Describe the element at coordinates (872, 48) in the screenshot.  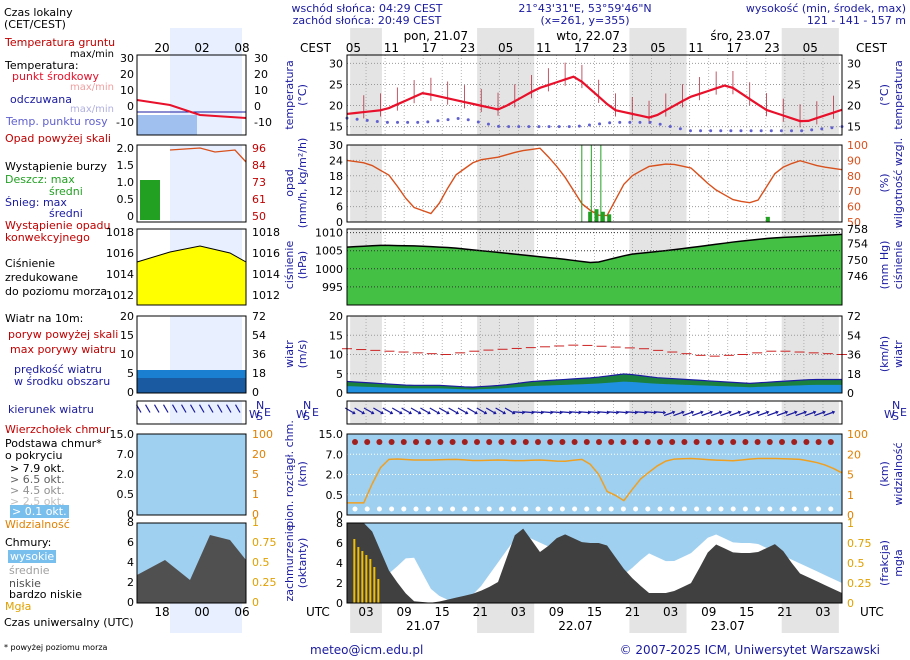
I see `cest-right-label: CEST` at that location.